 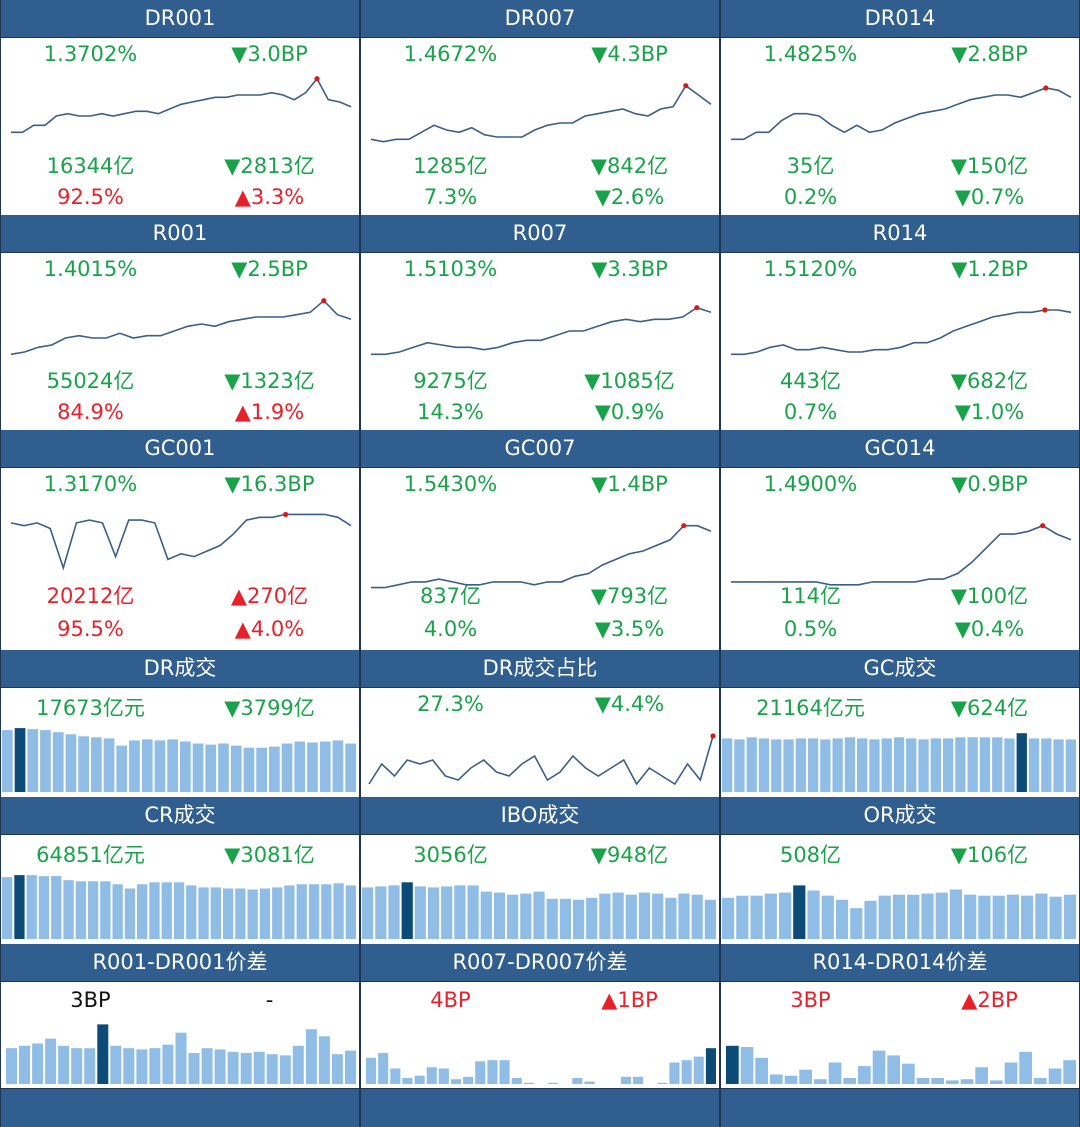 What do you see at coordinates (450, 704) in the screenshot?
I see `volume-total: 27.3%` at bounding box center [450, 704].